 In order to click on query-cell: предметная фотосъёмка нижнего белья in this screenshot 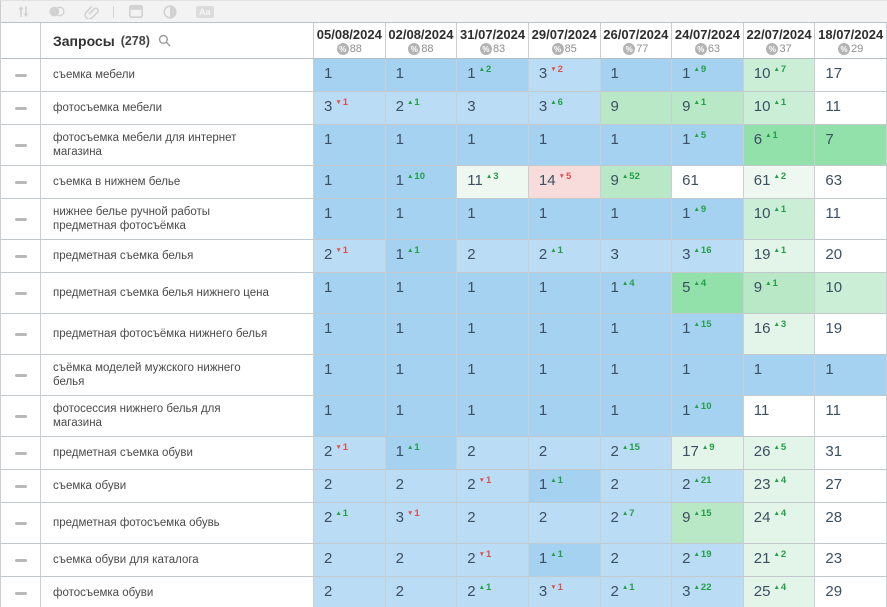, I will do `click(177, 334)`.